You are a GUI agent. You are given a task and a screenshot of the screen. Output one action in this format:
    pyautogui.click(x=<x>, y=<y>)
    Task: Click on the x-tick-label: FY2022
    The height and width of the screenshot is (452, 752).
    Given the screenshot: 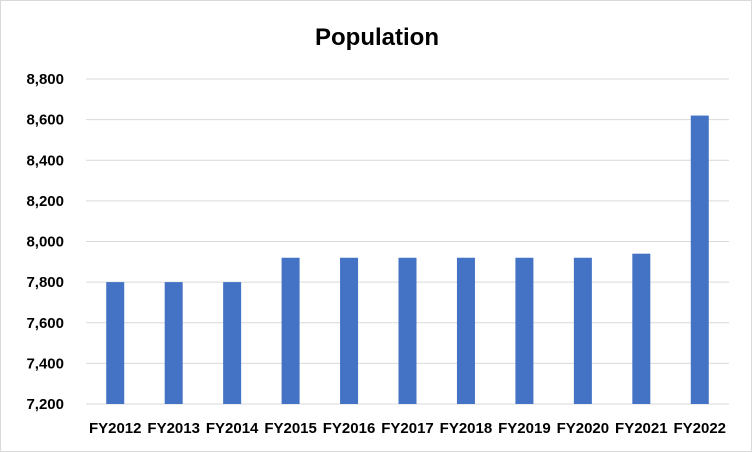 What is the action you would take?
    pyautogui.click(x=699, y=428)
    